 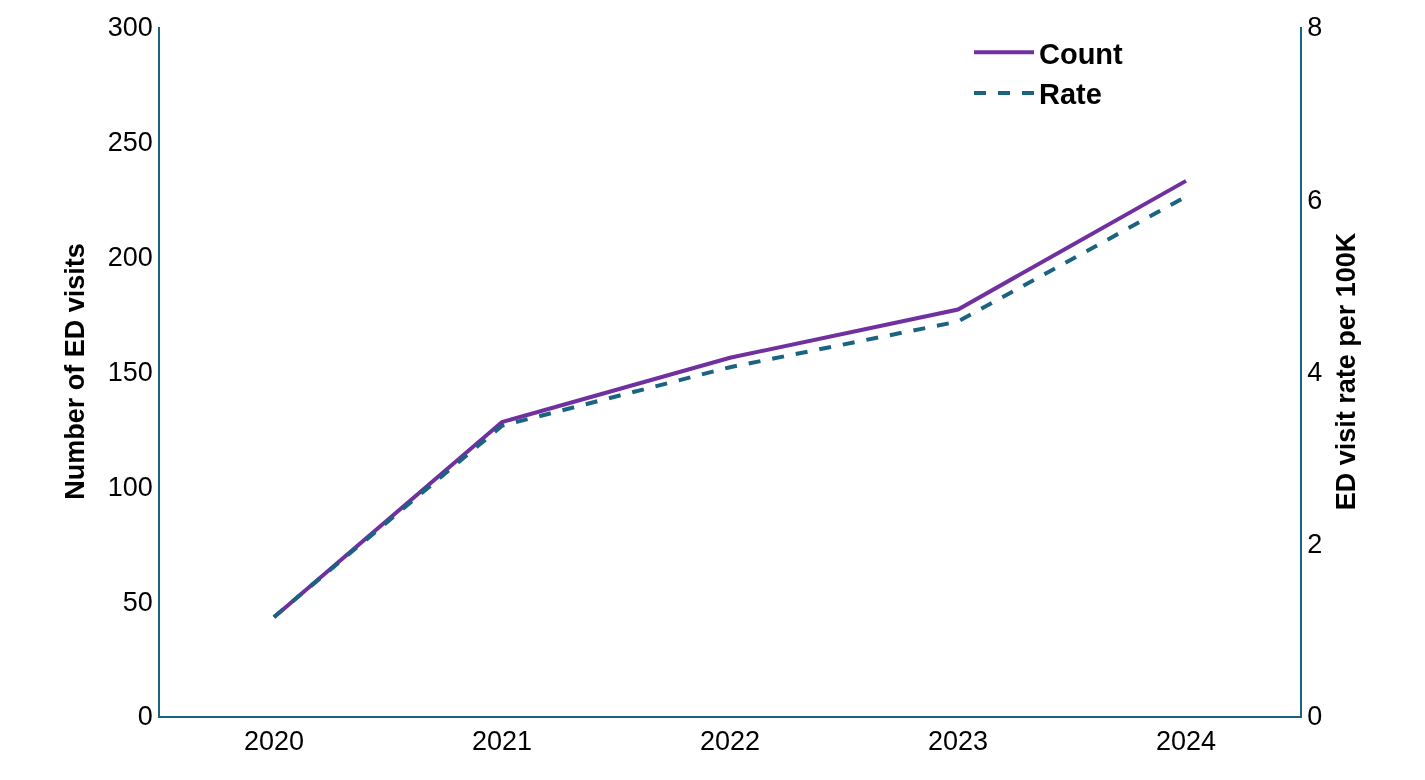 I want to click on y-tick-label: 200, so click(x=130, y=257).